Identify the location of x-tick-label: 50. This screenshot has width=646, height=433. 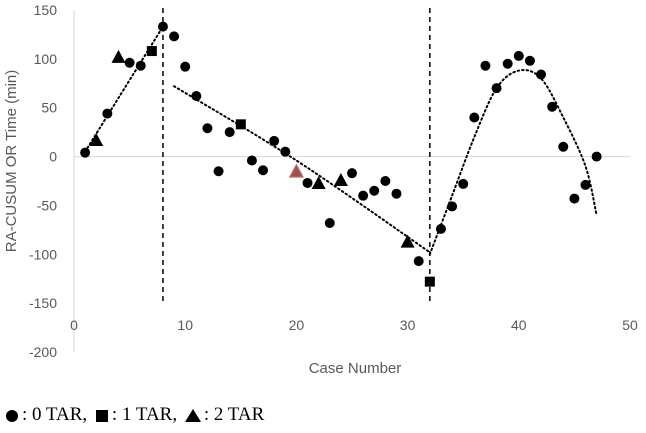
(630, 325).